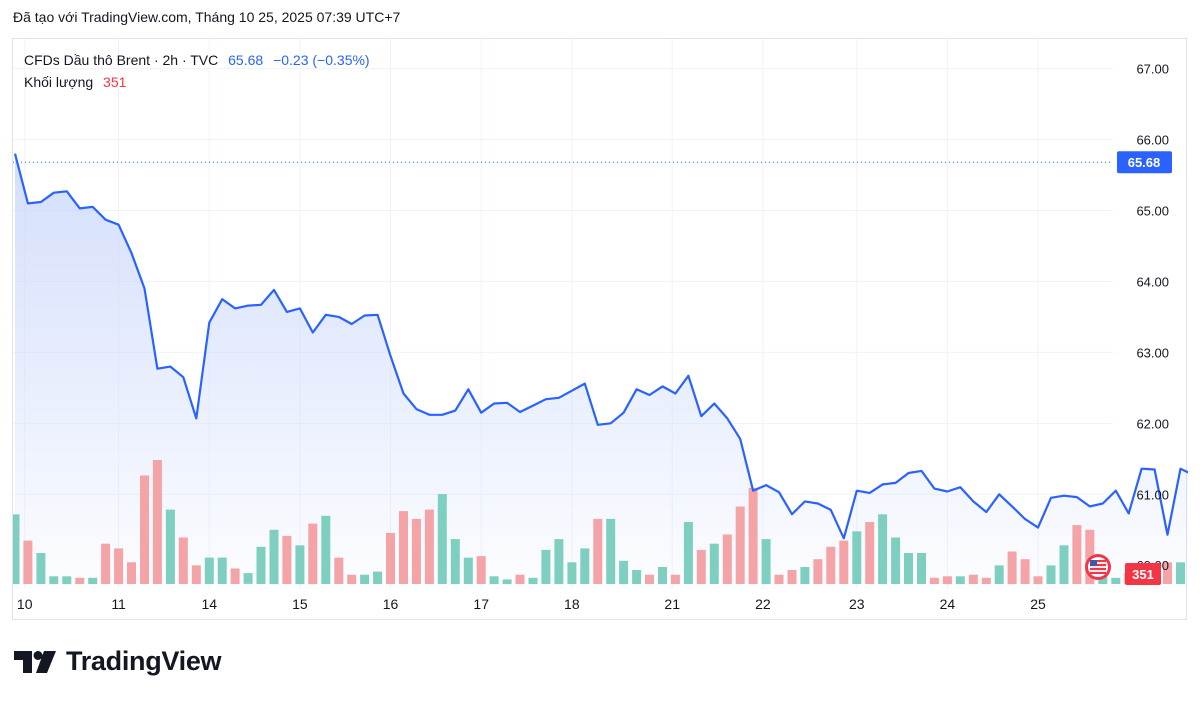  I want to click on legend-volume-row: Khối lượng 351, so click(197, 82).